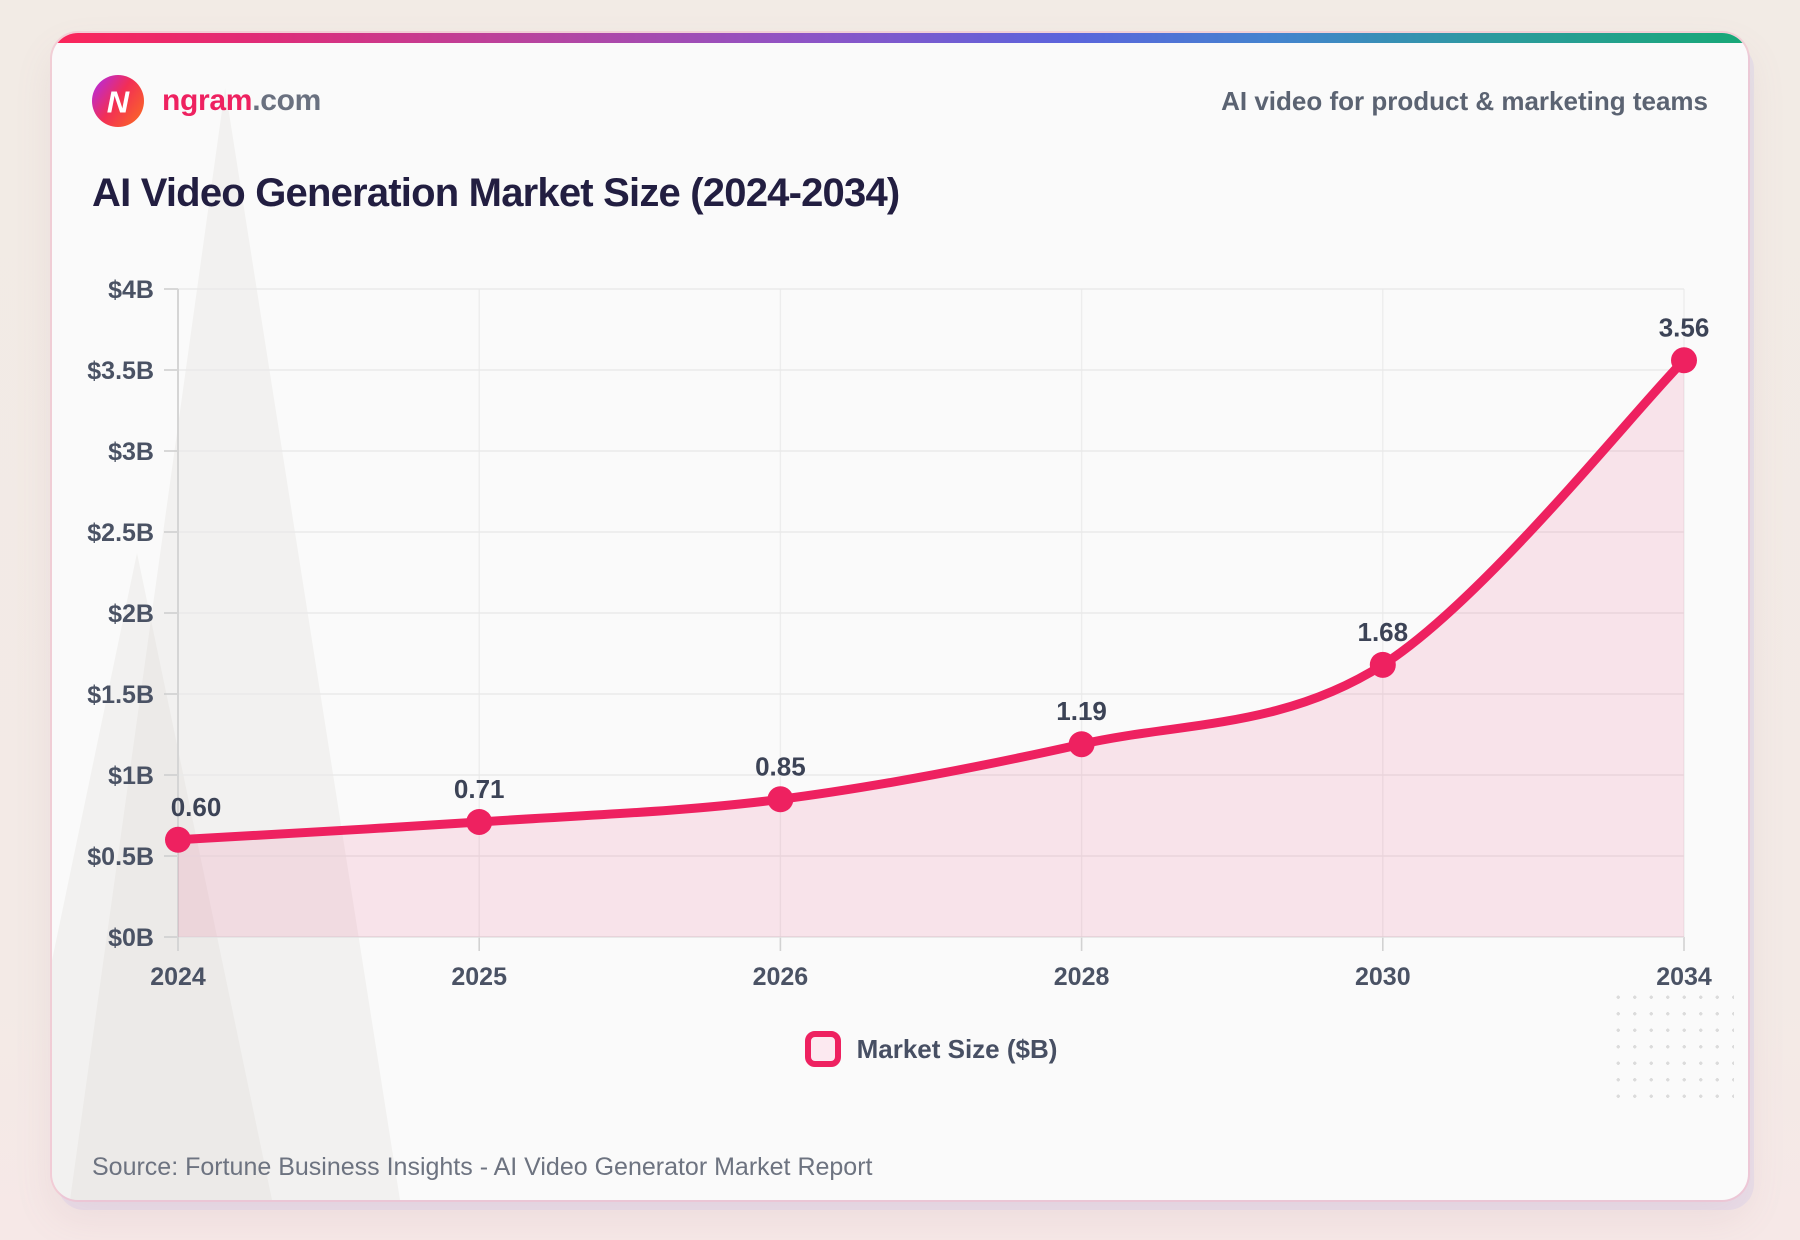 Image resolution: width=1800 pixels, height=1240 pixels. What do you see at coordinates (178, 977) in the screenshot?
I see `svg-text: 2024` at bounding box center [178, 977].